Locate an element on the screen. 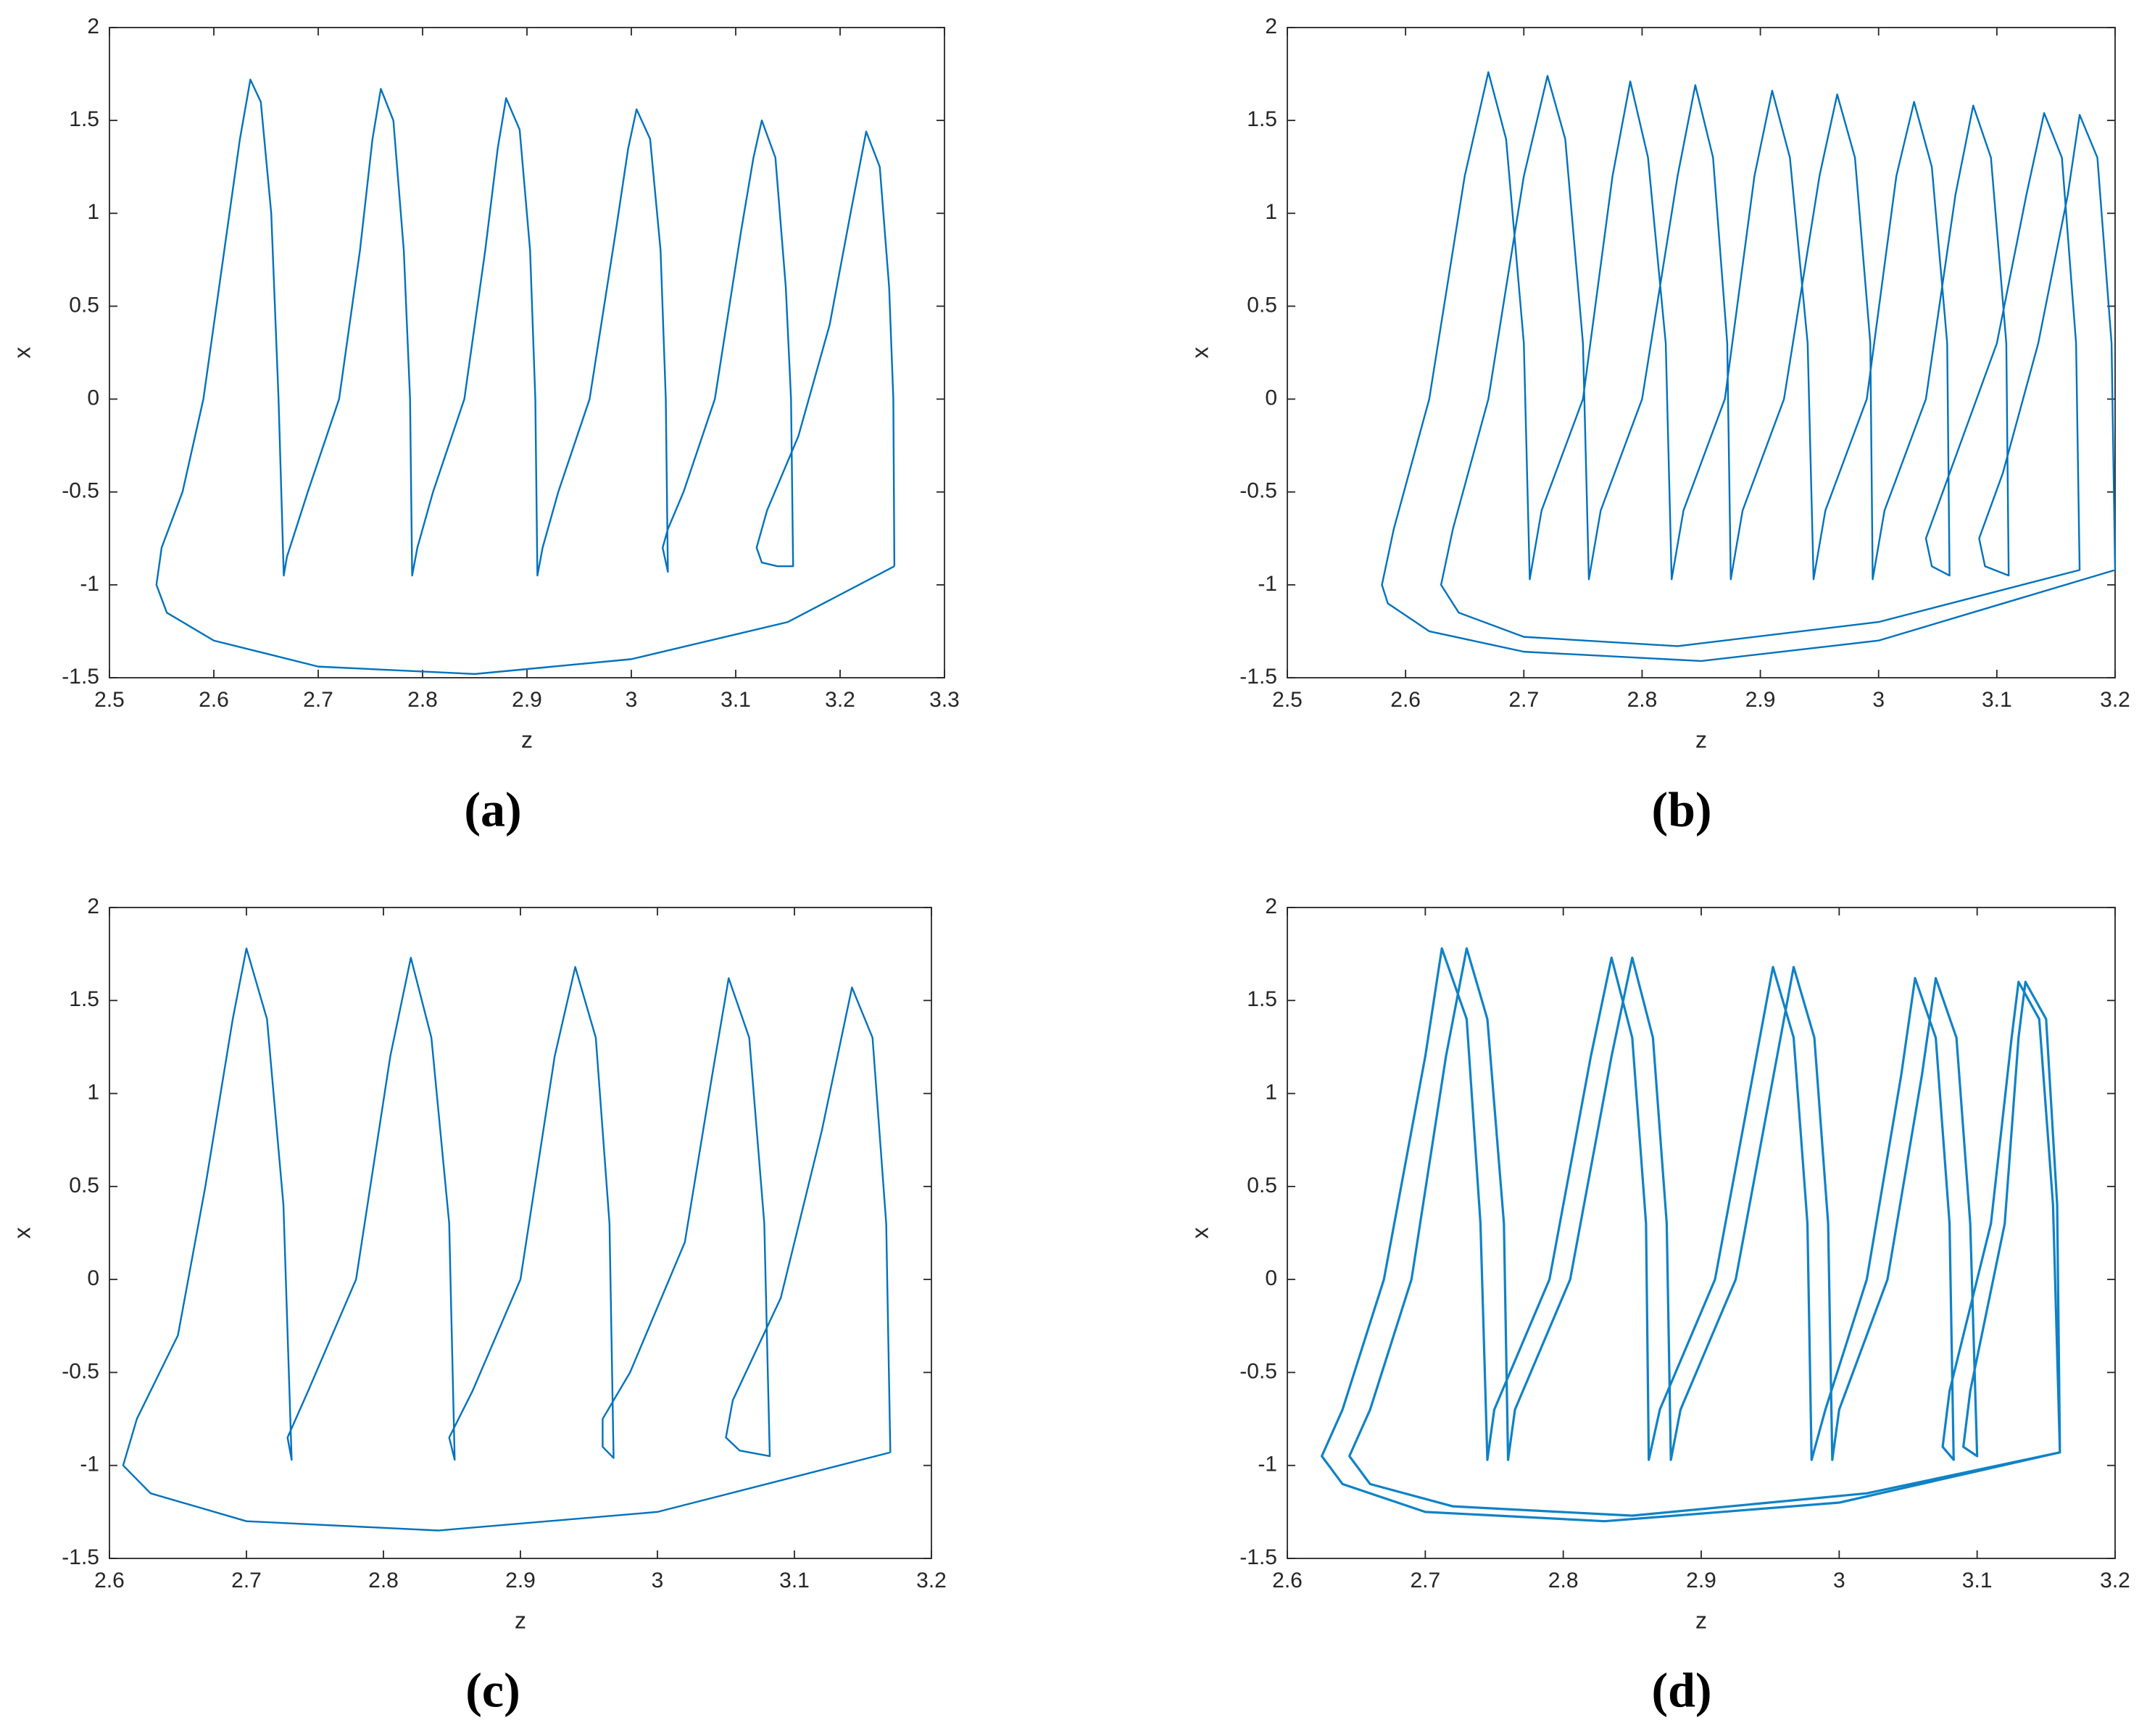 The width and height of the screenshot is (2147, 1736). caption: (c) is located at coordinates (493, 1690).